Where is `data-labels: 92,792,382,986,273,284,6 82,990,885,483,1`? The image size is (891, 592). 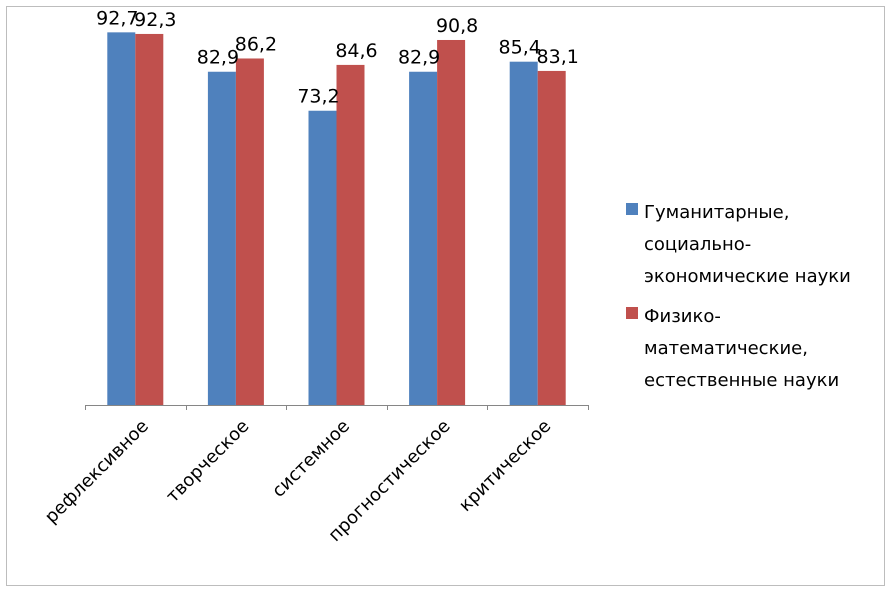
data-labels: 92,792,382,986,273,284,6 82,990,885,483,1 is located at coordinates (337, 57).